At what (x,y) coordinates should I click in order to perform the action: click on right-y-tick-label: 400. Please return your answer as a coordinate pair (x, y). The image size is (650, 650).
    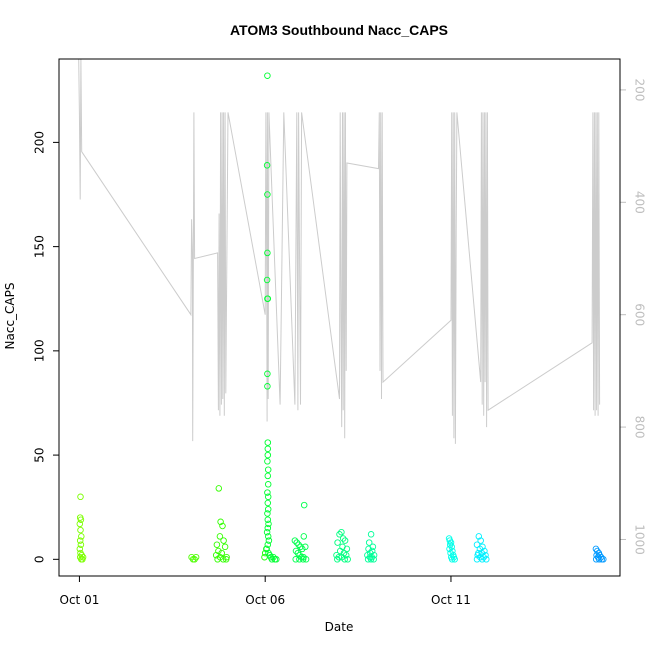
    Looking at the image, I should click on (640, 202).